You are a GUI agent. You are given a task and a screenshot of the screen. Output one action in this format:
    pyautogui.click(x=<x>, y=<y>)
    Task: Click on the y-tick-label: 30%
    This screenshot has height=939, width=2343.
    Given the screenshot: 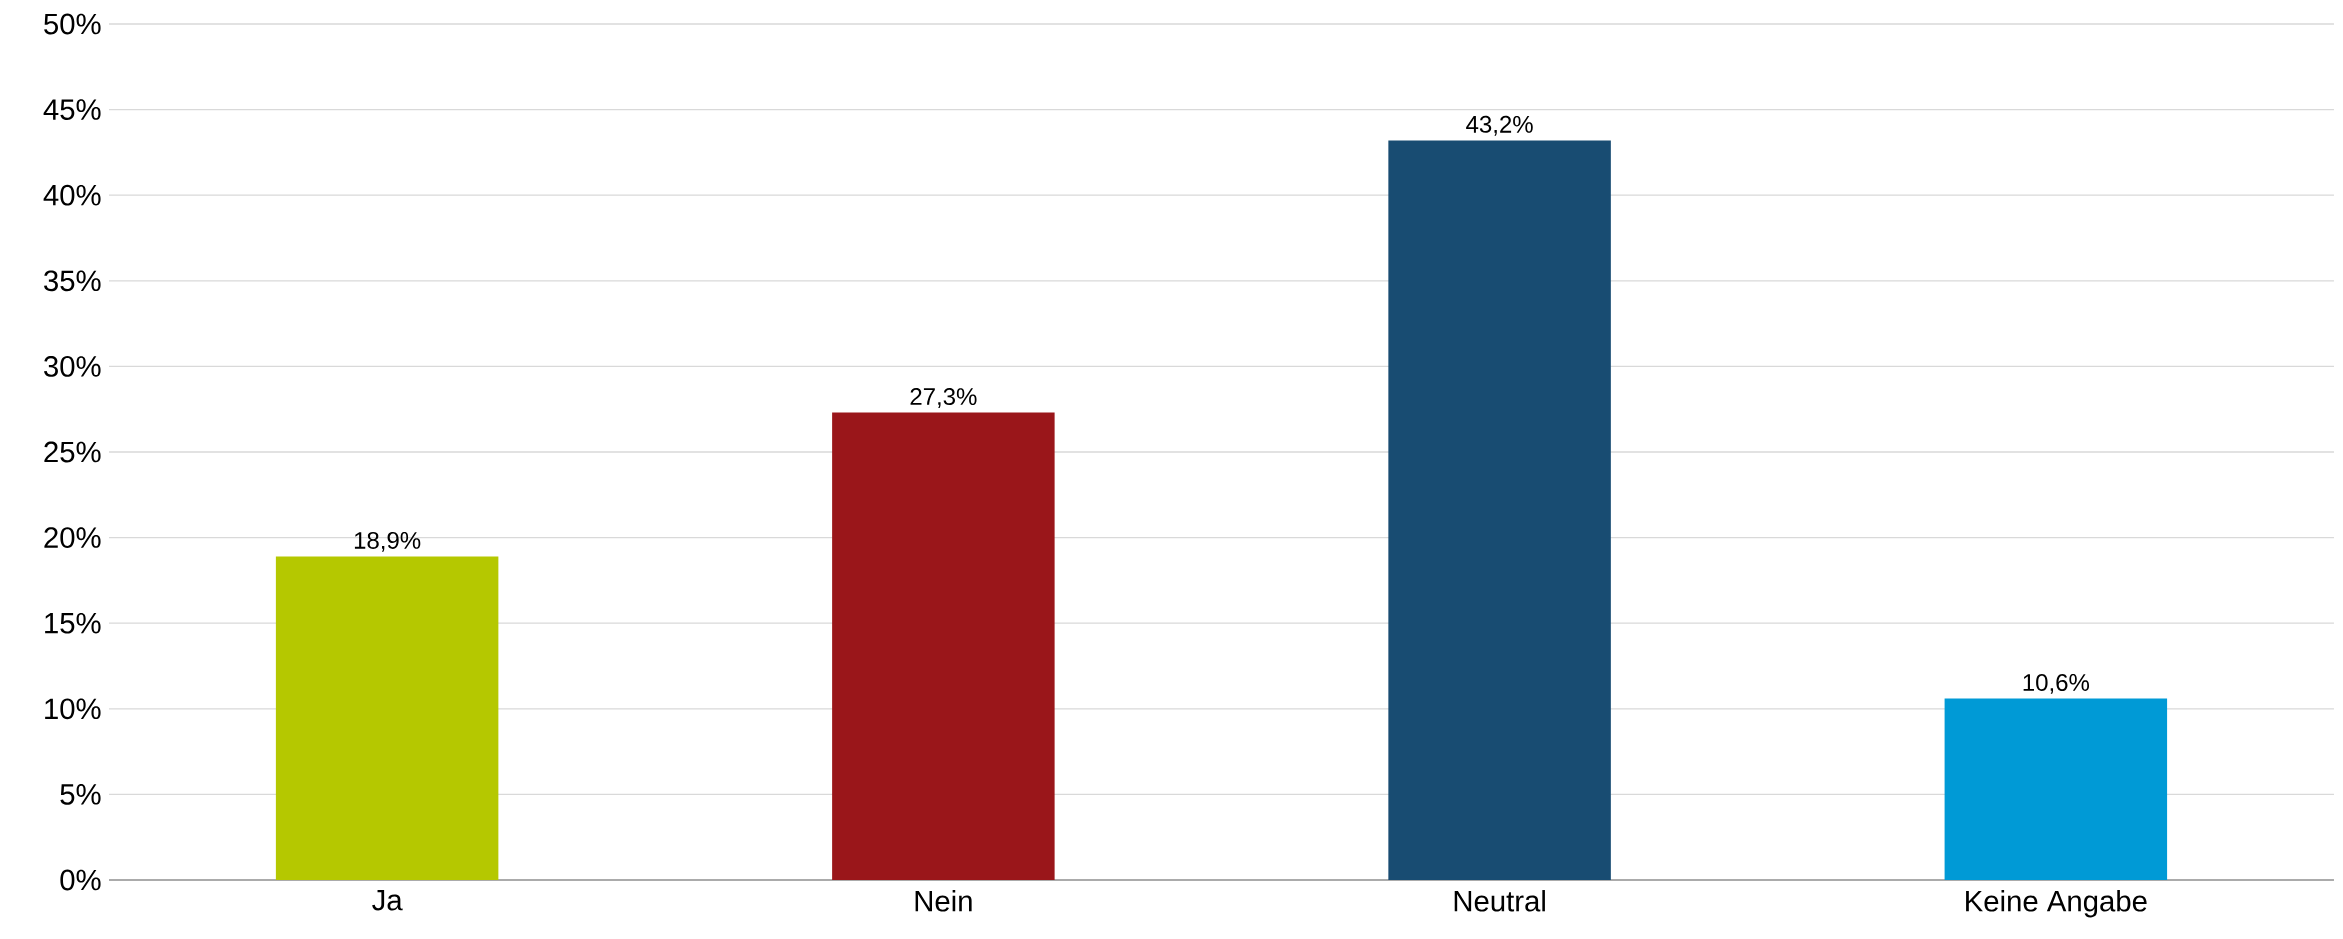 What is the action you would take?
    pyautogui.click(x=72, y=366)
    